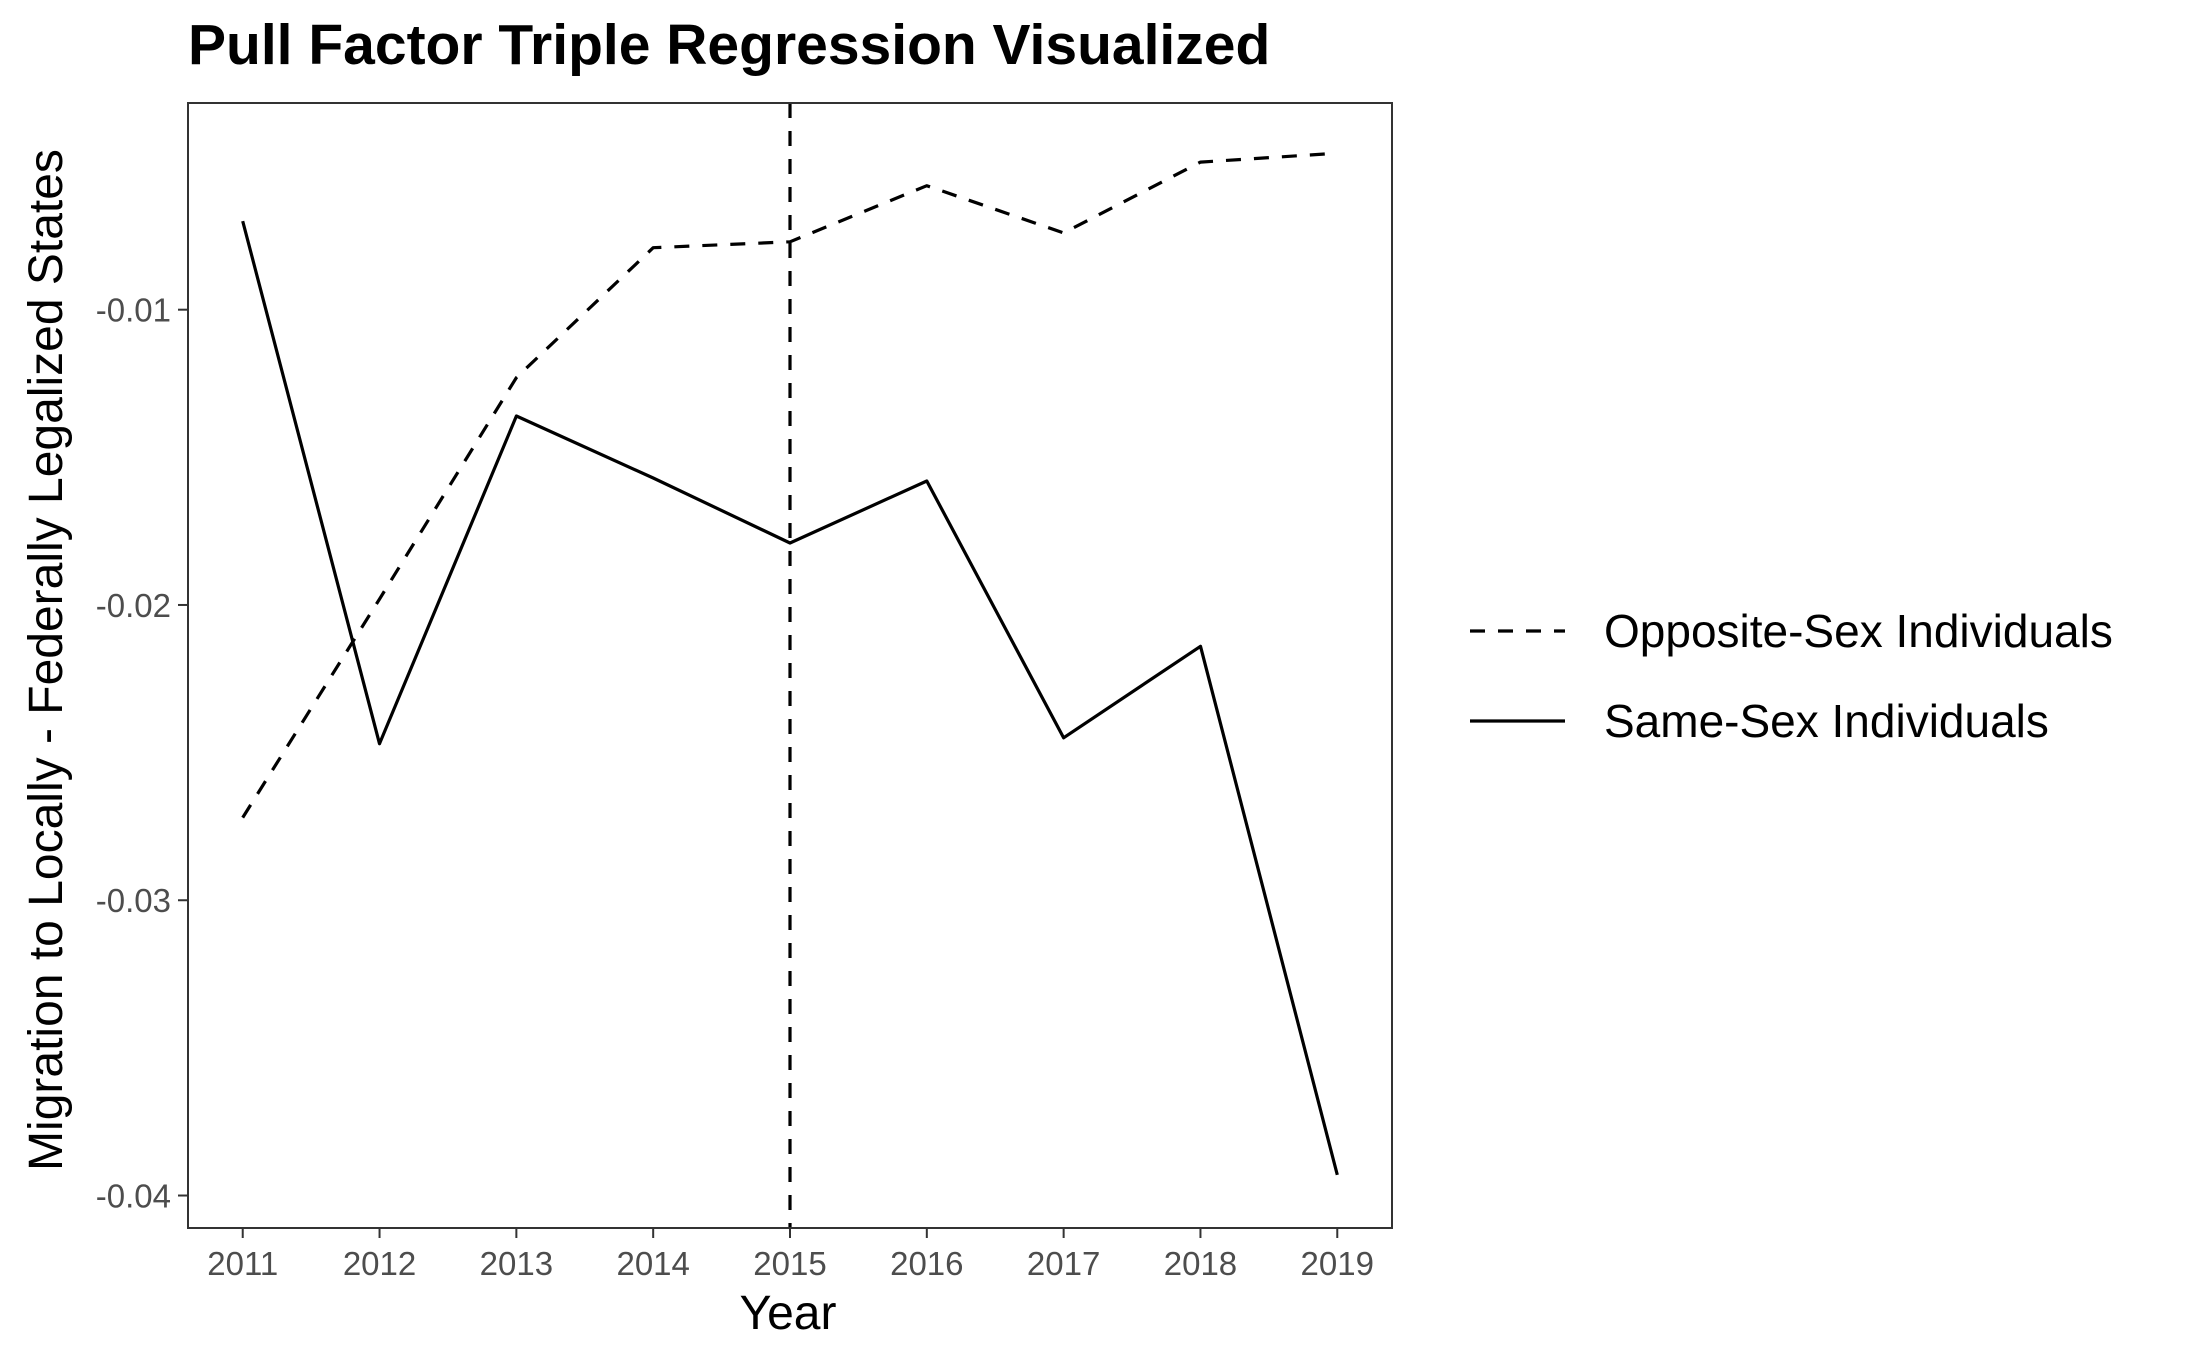 This screenshot has height=1356, width=2187. Describe the element at coordinates (788, 1313) in the screenshot. I see `x-axis-title: Year` at that location.